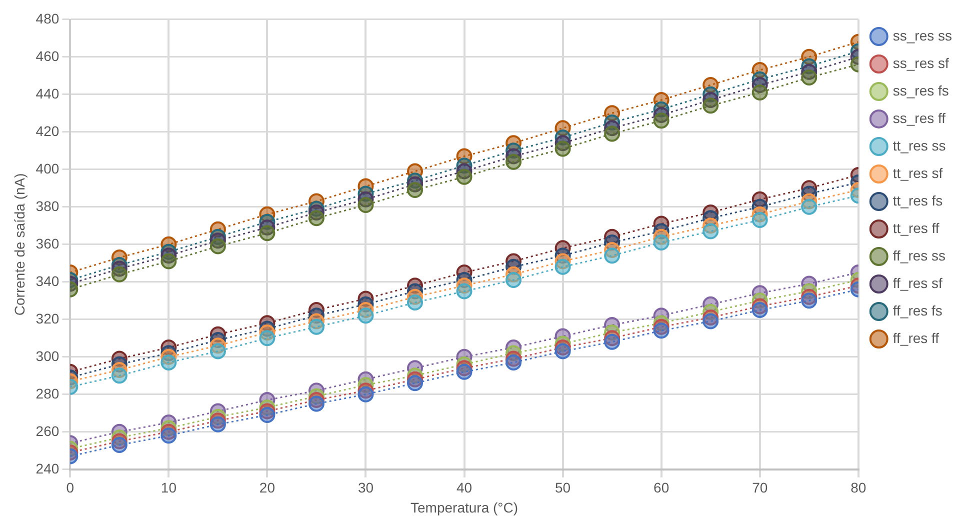 The height and width of the screenshot is (525, 978). I want to click on y-tick-label: 380, so click(48, 206).